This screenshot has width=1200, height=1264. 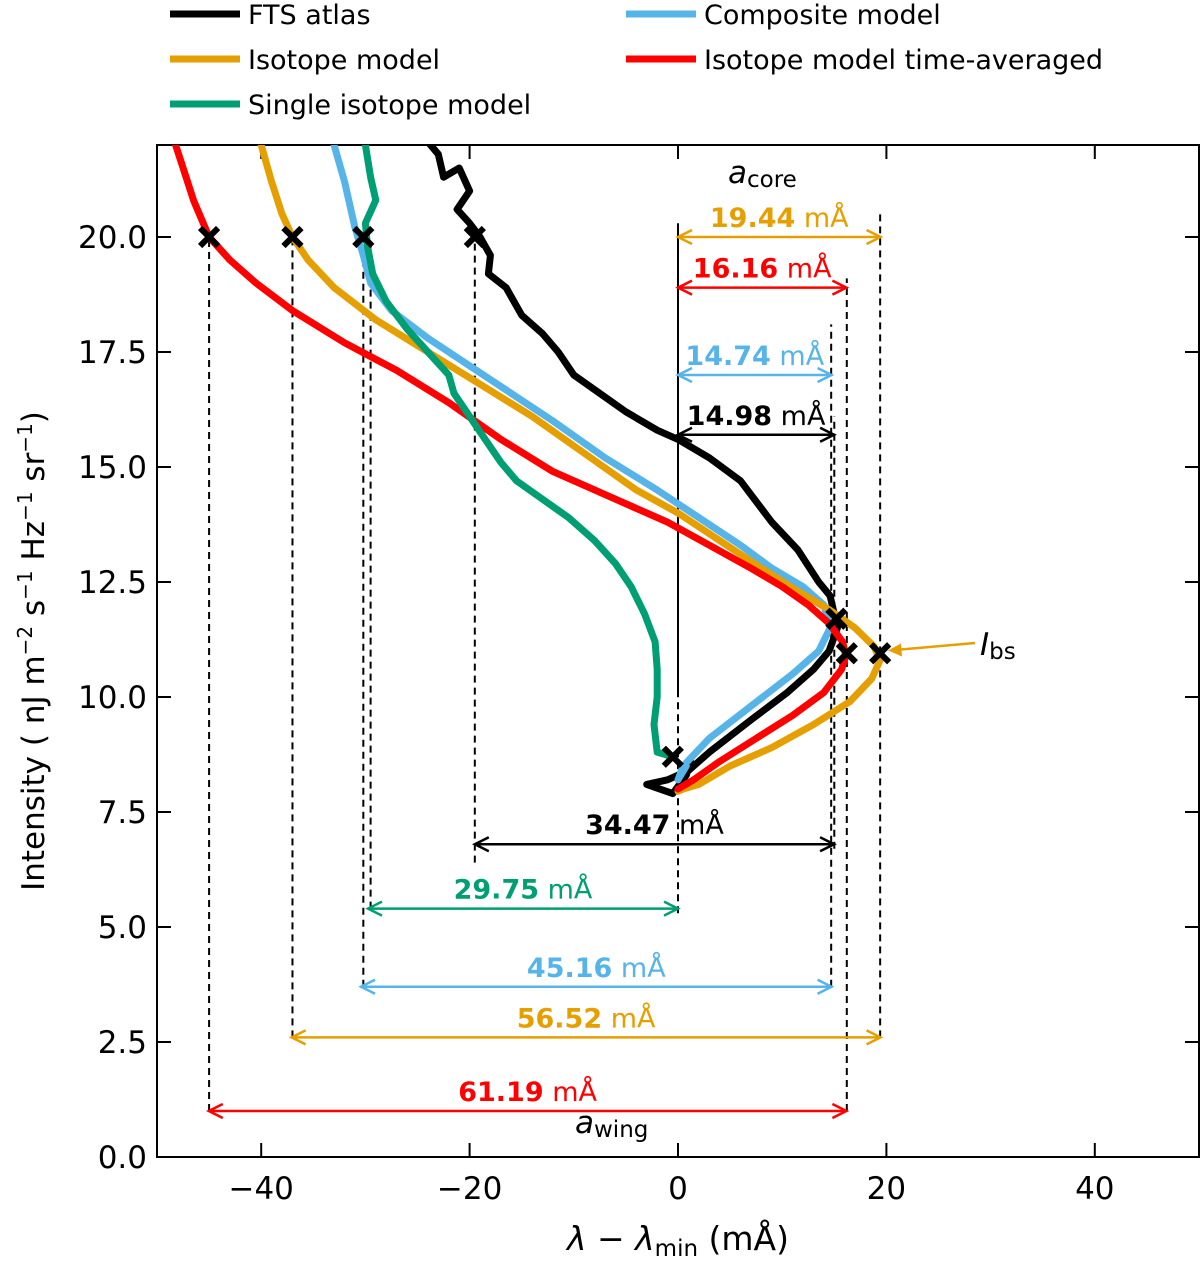 What do you see at coordinates (886, 1189) in the screenshot?
I see `x-tick-label: 20` at bounding box center [886, 1189].